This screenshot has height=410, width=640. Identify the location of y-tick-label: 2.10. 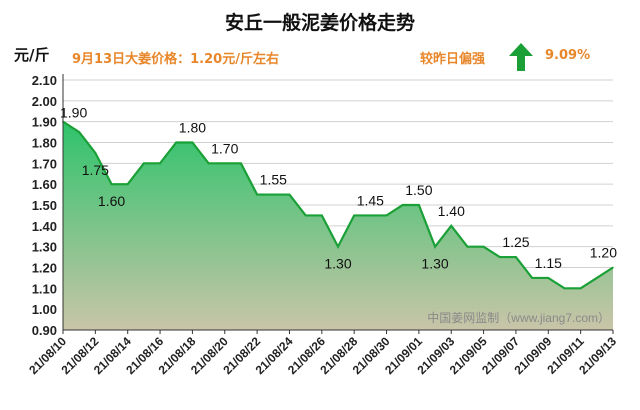
(44, 80).